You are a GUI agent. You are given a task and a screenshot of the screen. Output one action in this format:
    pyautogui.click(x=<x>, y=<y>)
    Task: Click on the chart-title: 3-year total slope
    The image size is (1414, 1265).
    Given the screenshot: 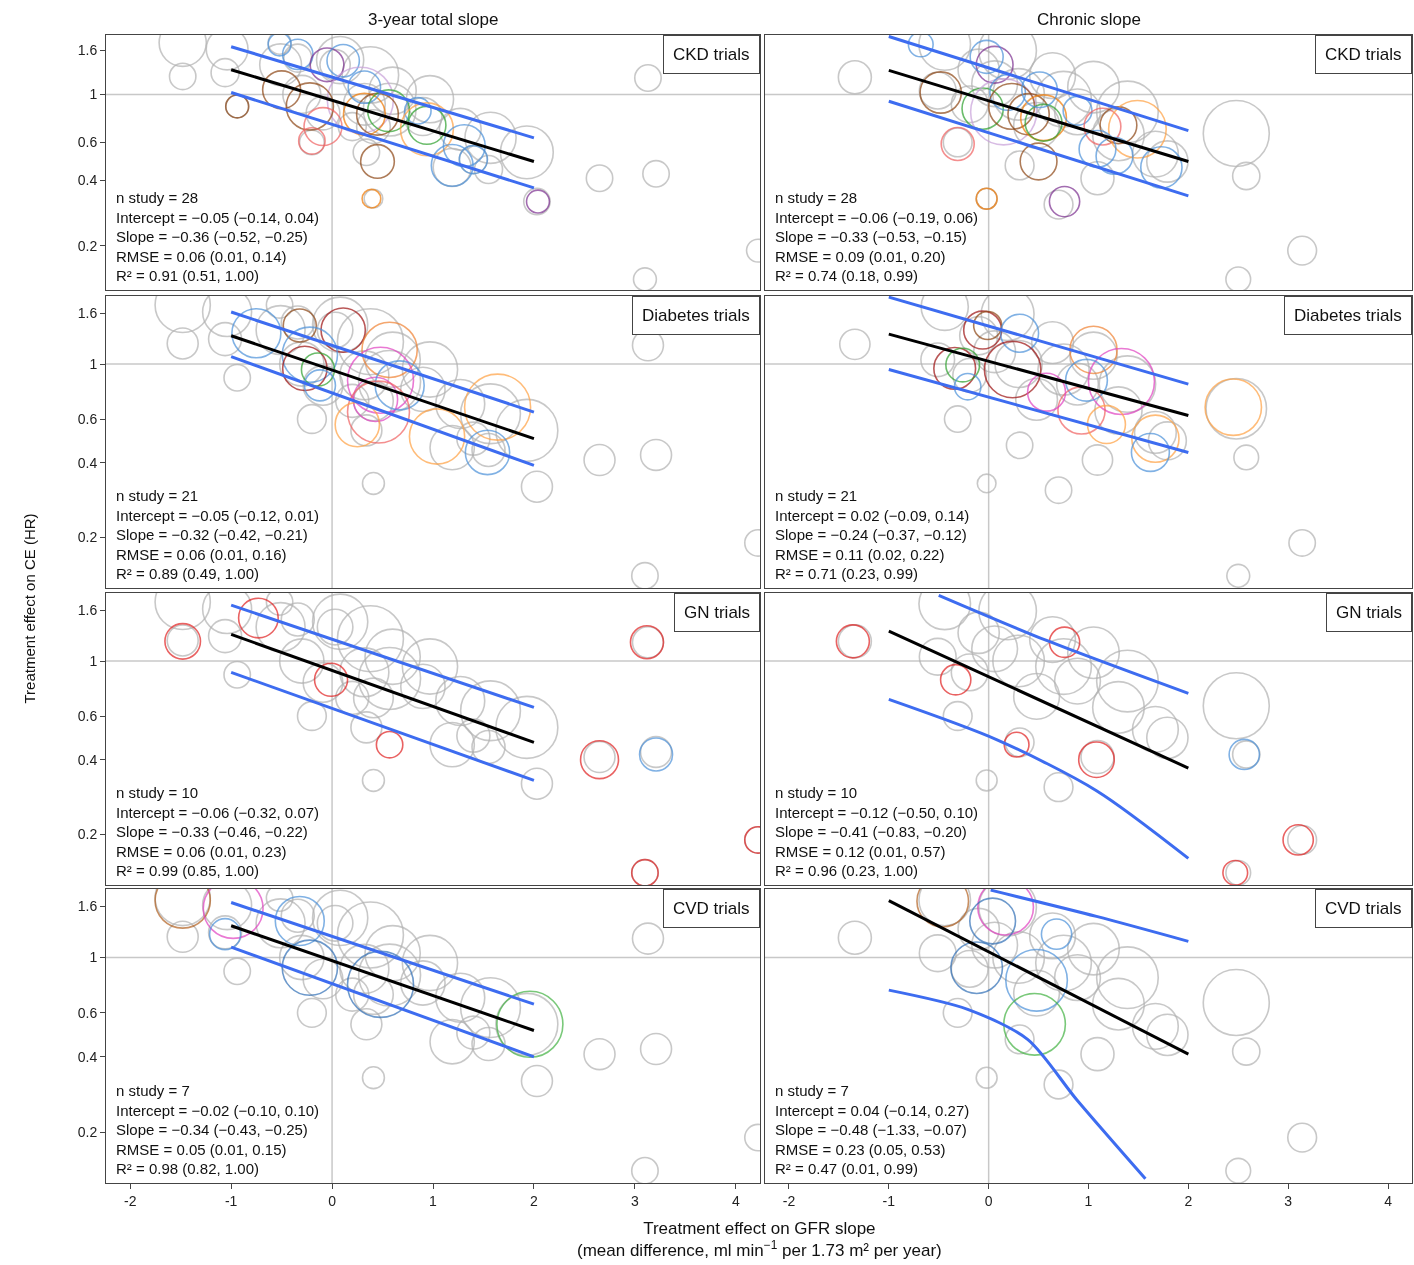 What is the action you would take?
    pyautogui.click(x=433, y=19)
    